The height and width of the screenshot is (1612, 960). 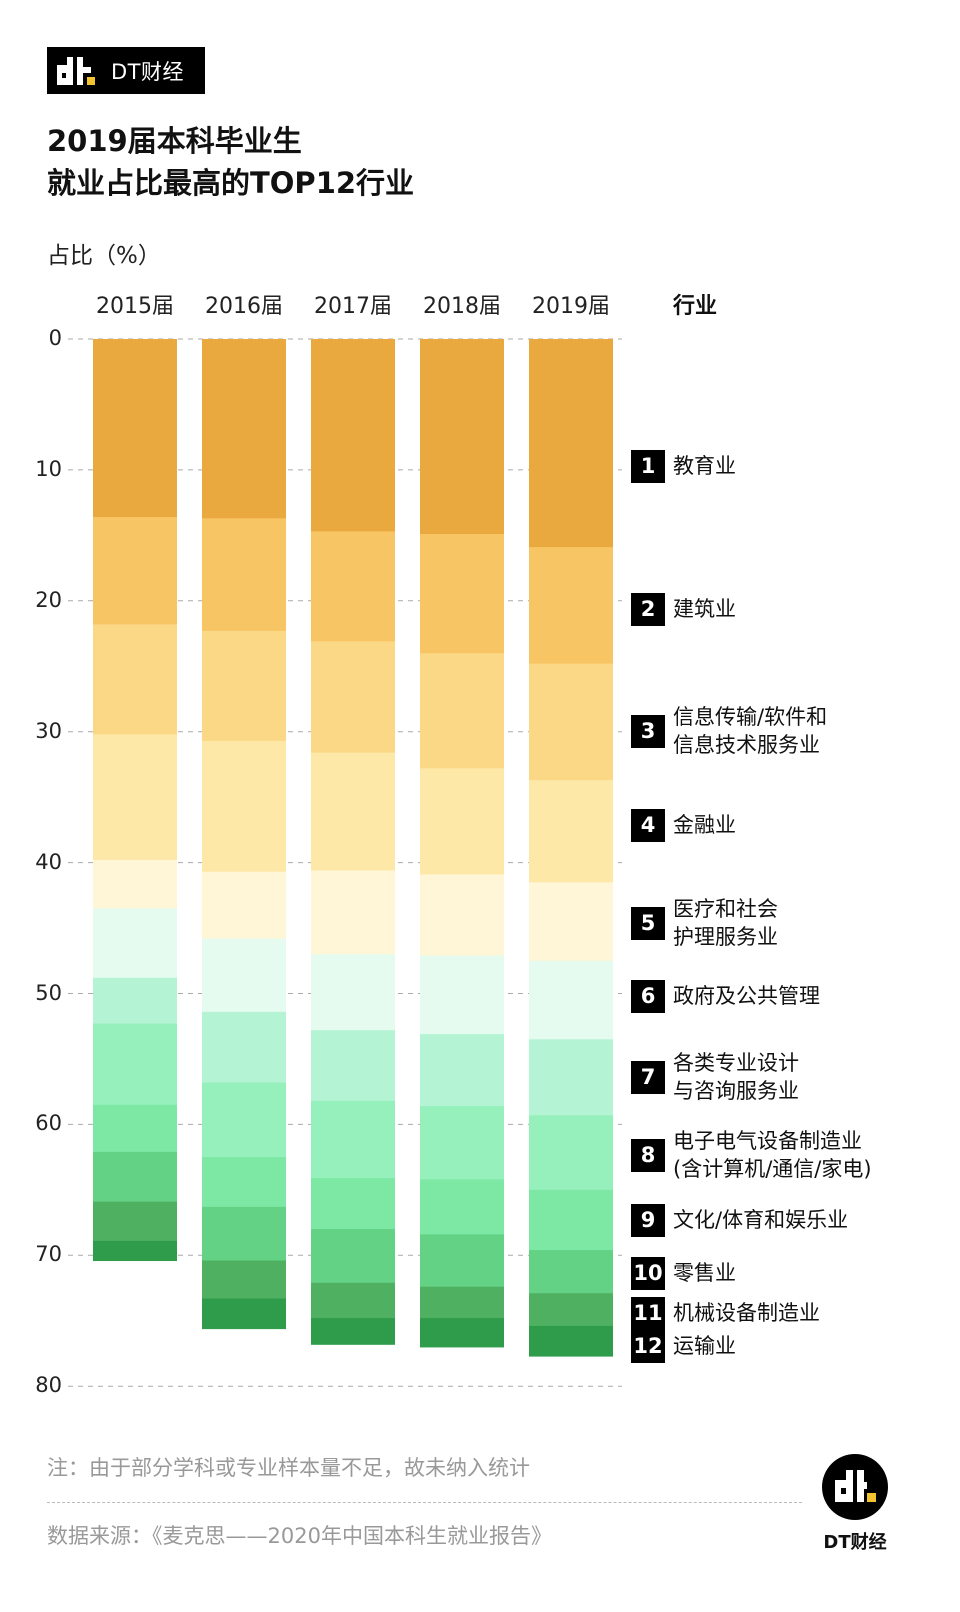 I want to click on legend-rank: 1, so click(x=648, y=466).